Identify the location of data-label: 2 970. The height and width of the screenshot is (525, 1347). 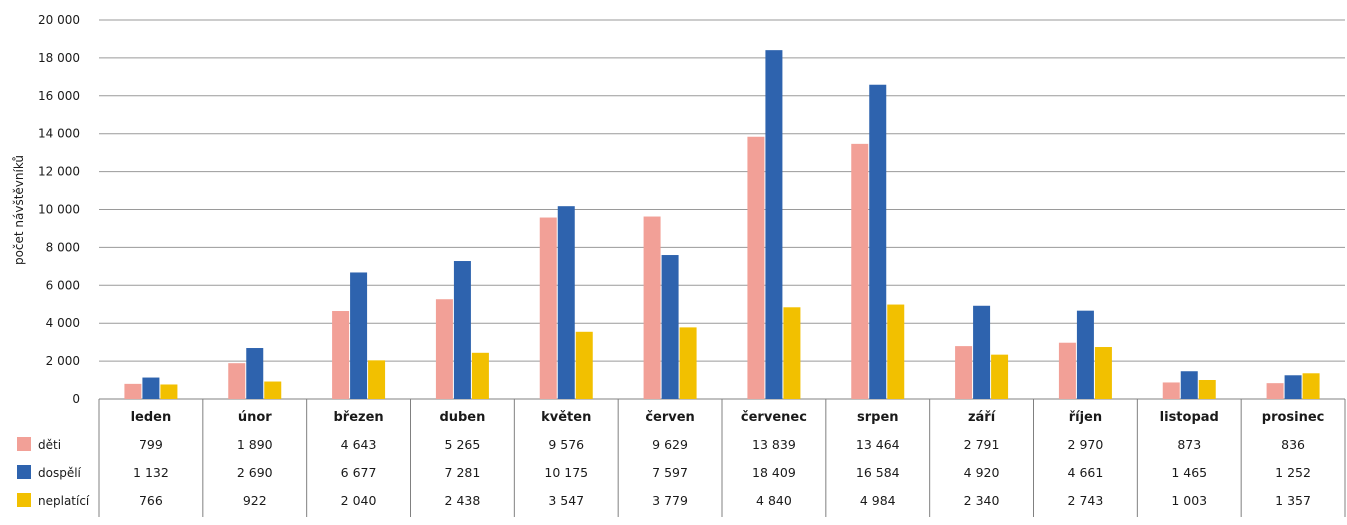
(1086, 444).